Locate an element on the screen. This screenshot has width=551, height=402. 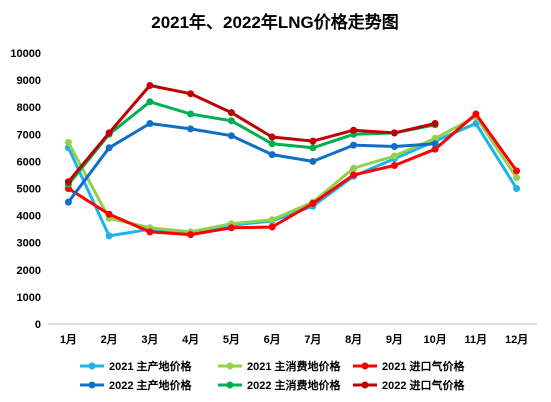
y-tick-label: 1000 is located at coordinates (29, 298).